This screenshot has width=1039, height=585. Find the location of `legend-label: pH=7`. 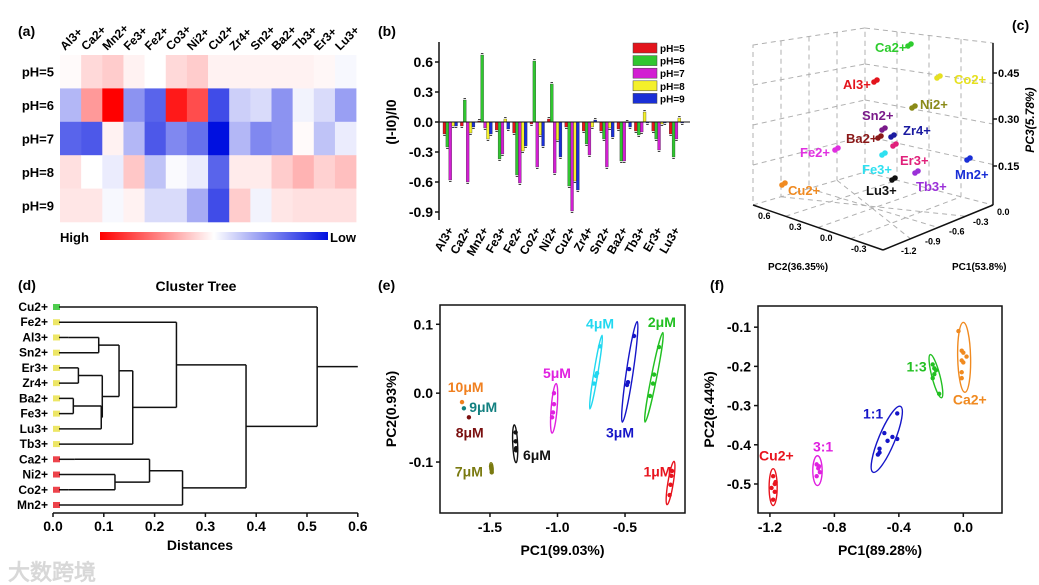

legend-label: pH=7 is located at coordinates (672, 74).